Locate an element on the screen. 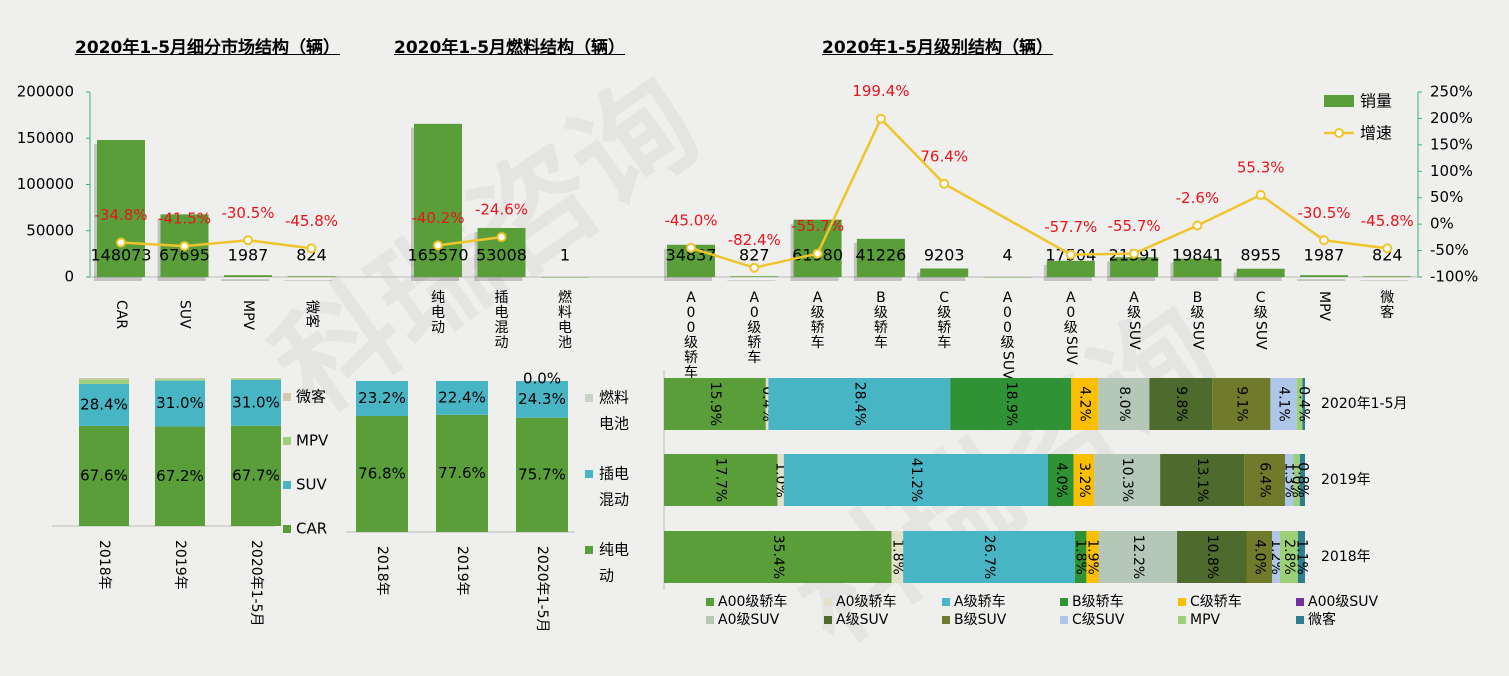 The image size is (1509, 676). sales-value-label: 4 is located at coordinates (1007, 255).